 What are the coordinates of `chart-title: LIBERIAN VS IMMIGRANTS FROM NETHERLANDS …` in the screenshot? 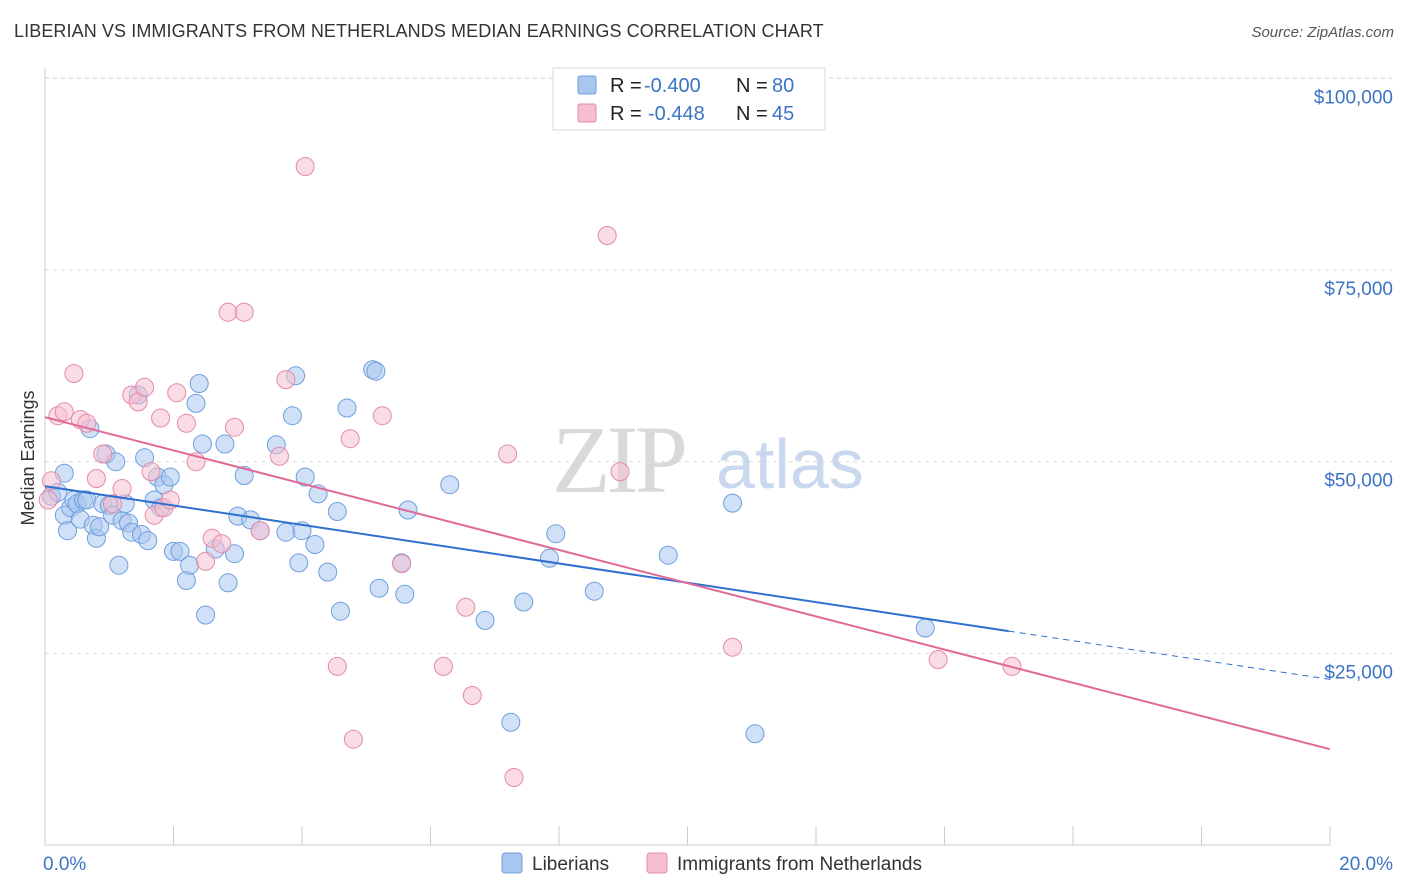 It's located at (419, 31).